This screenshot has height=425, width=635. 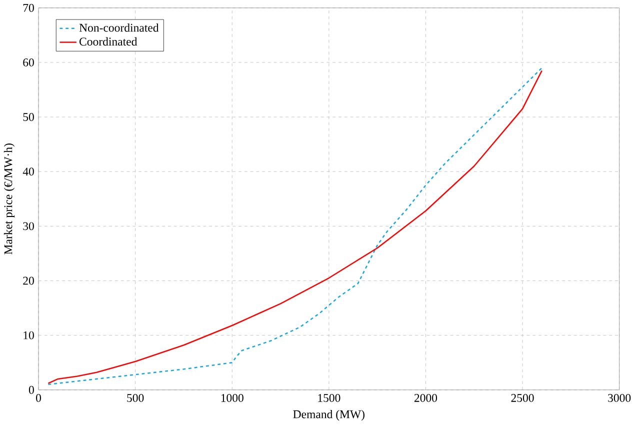 What do you see at coordinates (119, 28) in the screenshot?
I see `legend-label: Non-coordinated` at bounding box center [119, 28].